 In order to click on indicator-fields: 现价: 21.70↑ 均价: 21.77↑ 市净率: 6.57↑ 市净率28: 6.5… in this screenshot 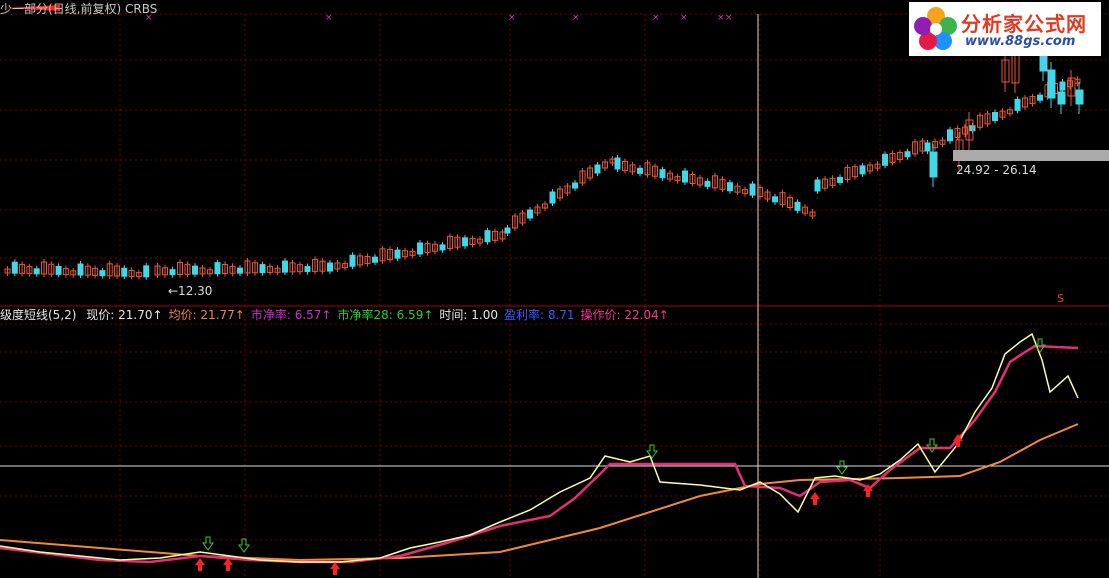, I will do `click(374, 315)`.